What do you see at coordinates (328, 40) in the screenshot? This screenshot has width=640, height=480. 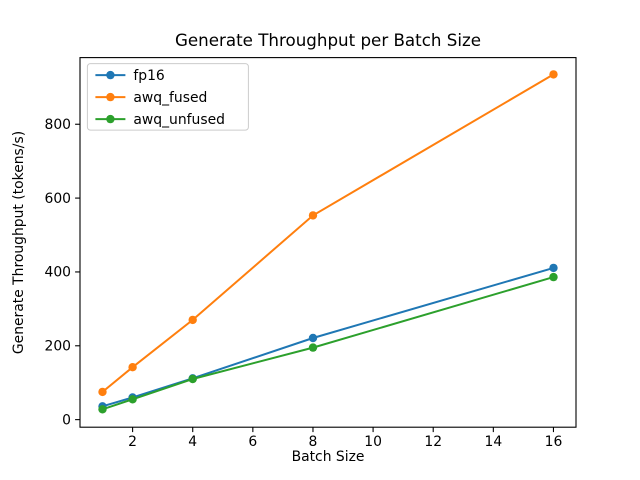 I see `chart-title: Generate Throughput per Batch Size` at bounding box center [328, 40].